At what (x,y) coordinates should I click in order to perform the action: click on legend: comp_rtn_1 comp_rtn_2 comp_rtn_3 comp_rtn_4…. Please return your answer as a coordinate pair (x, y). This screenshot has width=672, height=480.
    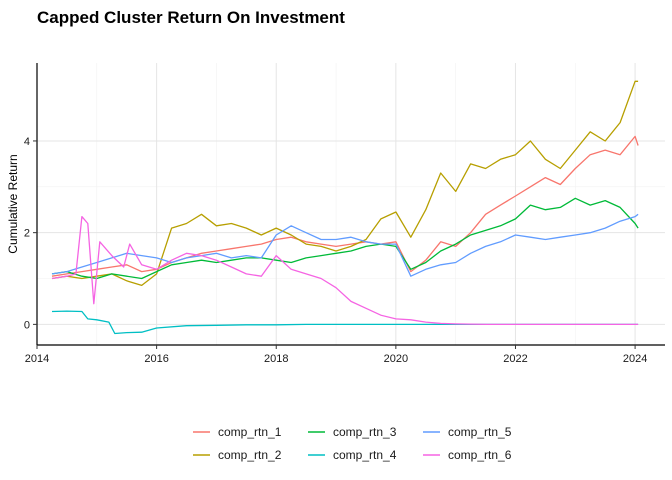
    Looking at the image, I should click on (352, 443).